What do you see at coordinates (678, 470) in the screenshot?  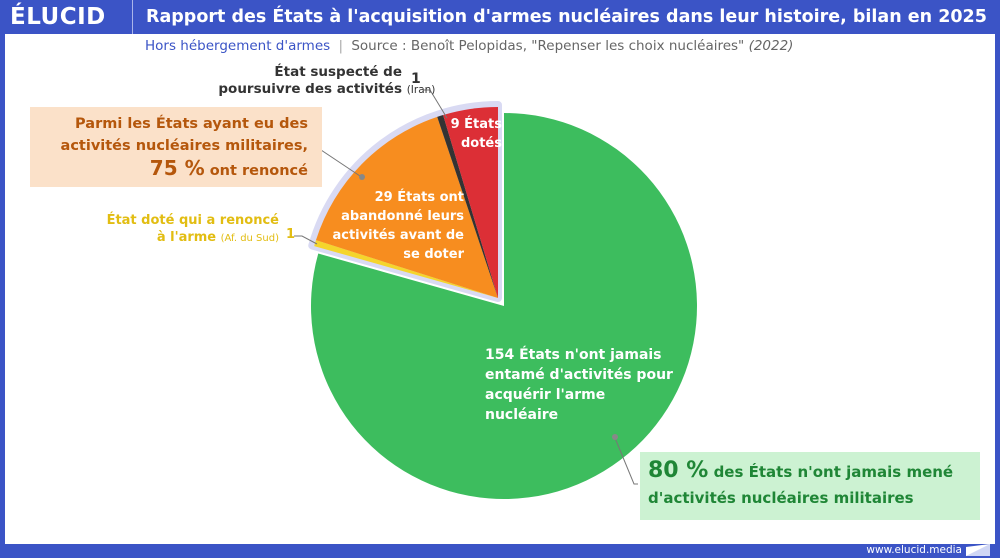 I see `green-callout-pct: 80 %` at bounding box center [678, 470].